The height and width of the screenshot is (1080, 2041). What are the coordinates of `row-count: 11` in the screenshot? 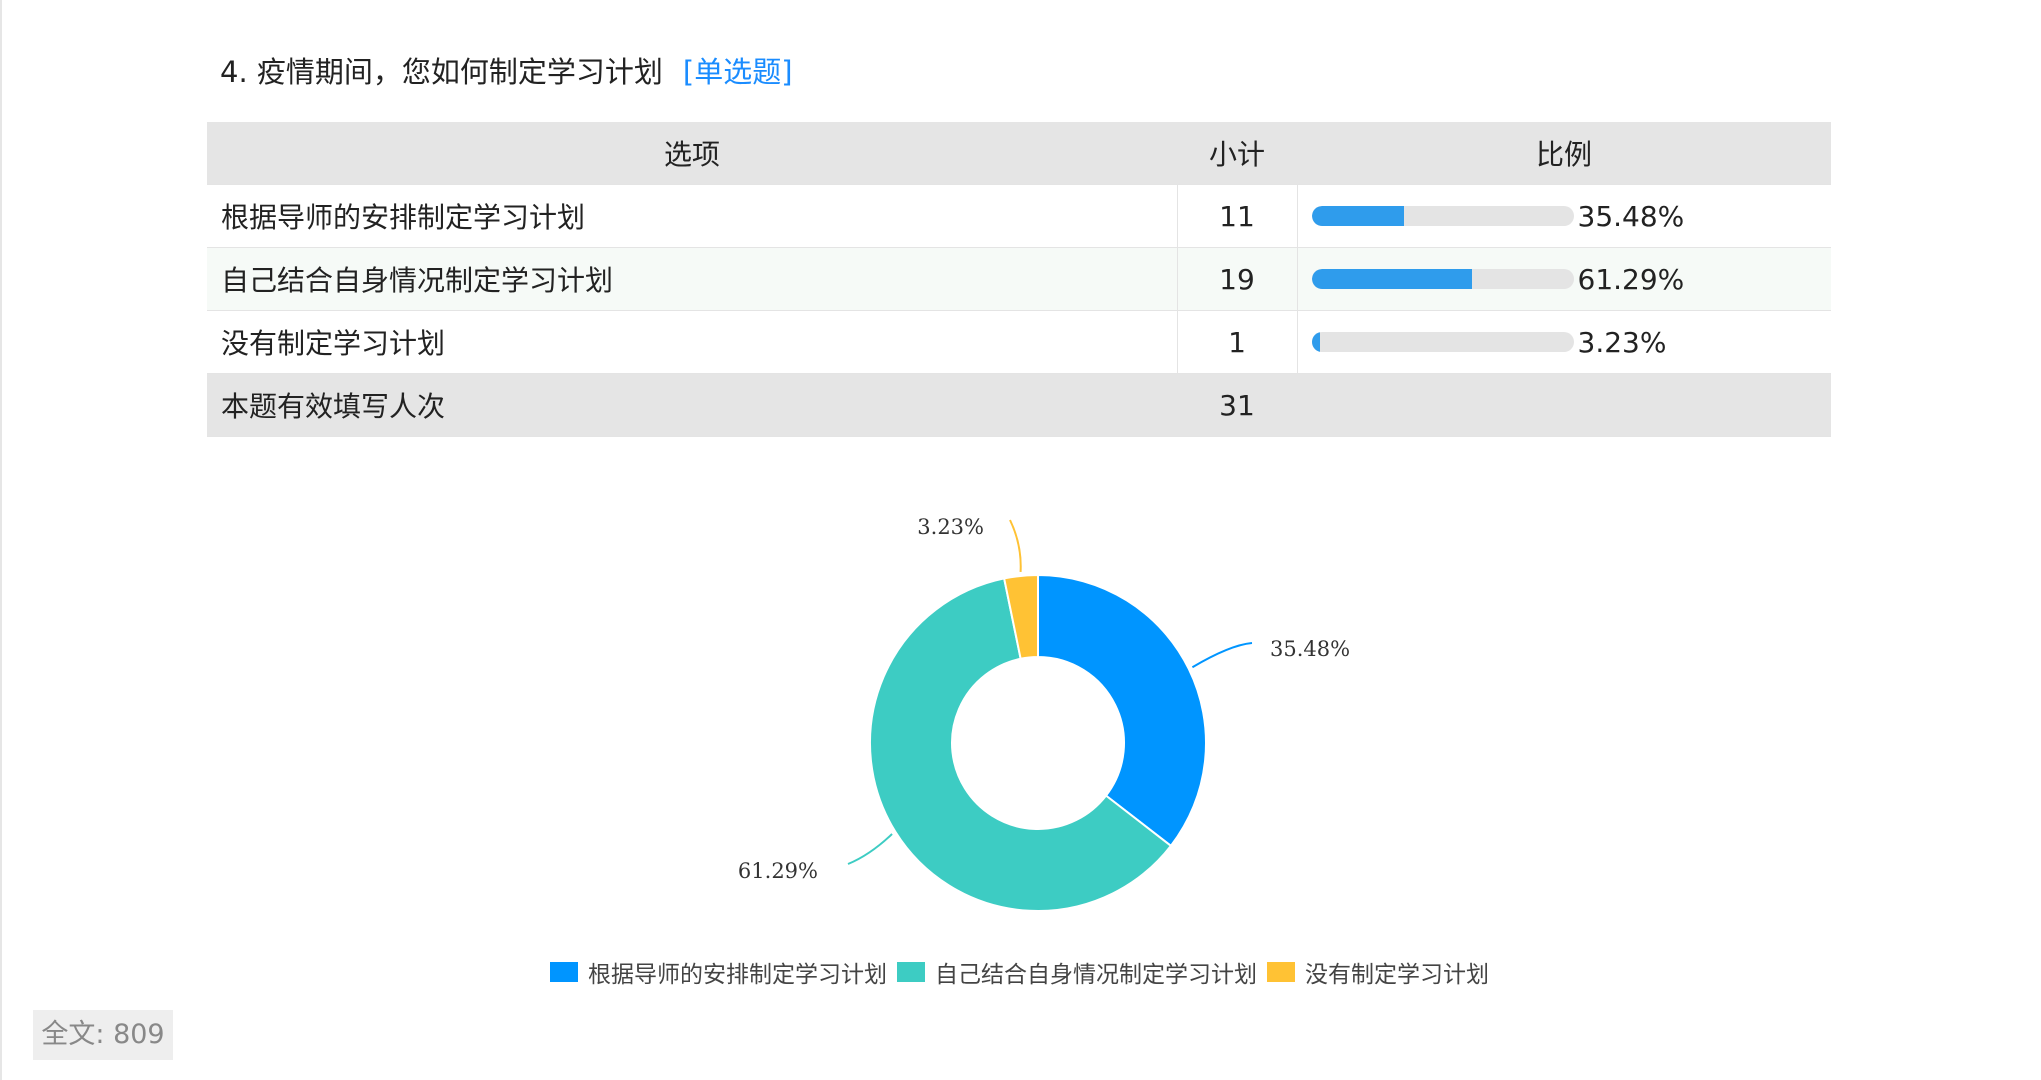 It's located at (1237, 216).